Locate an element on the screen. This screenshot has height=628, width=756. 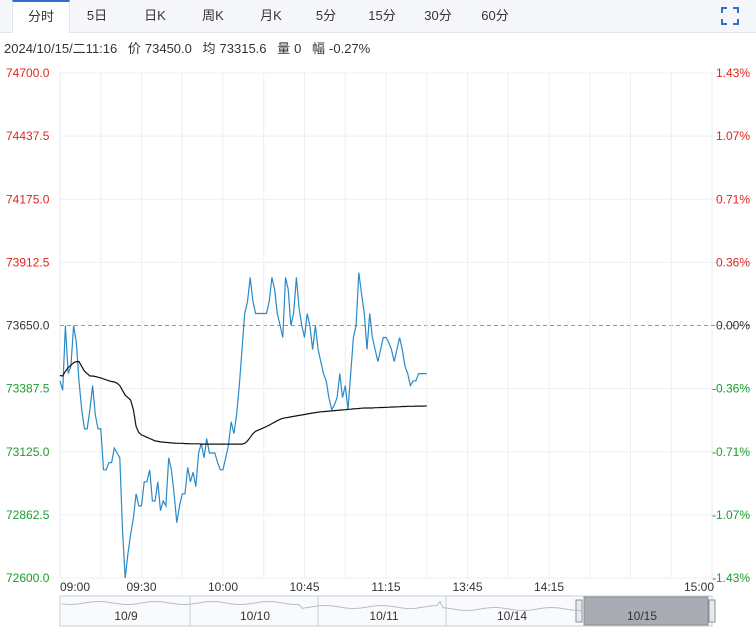
x-tick-label: 09:30 is located at coordinates (141, 587).